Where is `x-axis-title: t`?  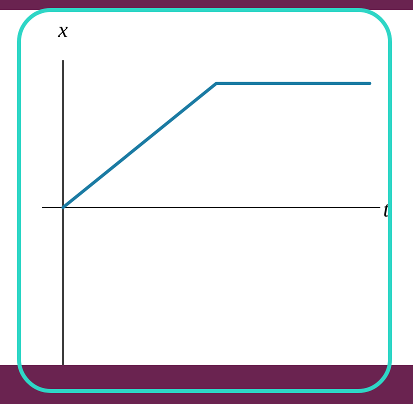
x-axis-title: t is located at coordinates (386, 209).